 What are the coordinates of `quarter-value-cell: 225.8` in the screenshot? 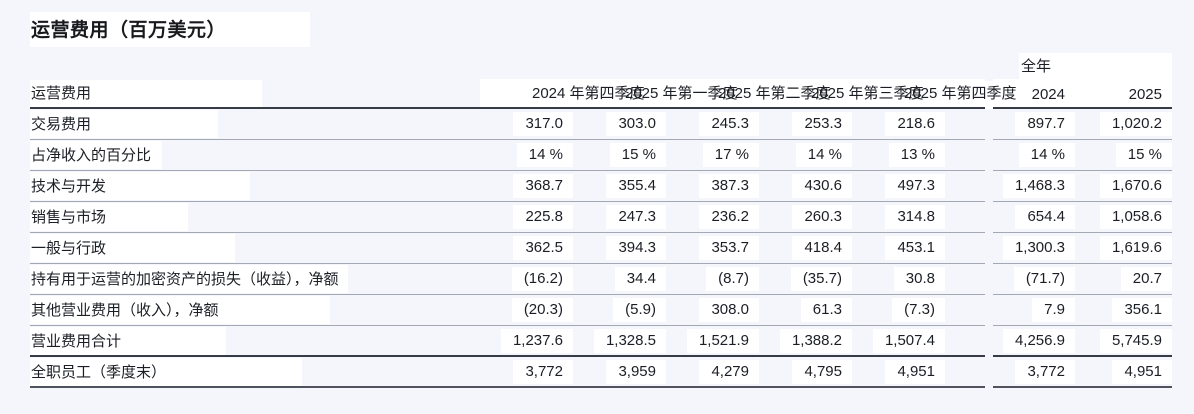 It's located at (526, 217).